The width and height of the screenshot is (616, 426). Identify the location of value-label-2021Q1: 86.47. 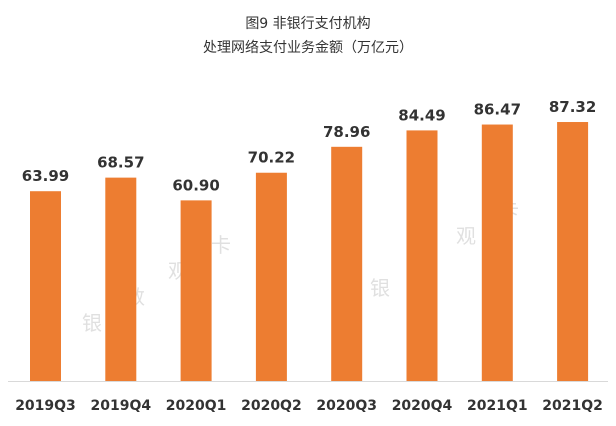
(497, 110).